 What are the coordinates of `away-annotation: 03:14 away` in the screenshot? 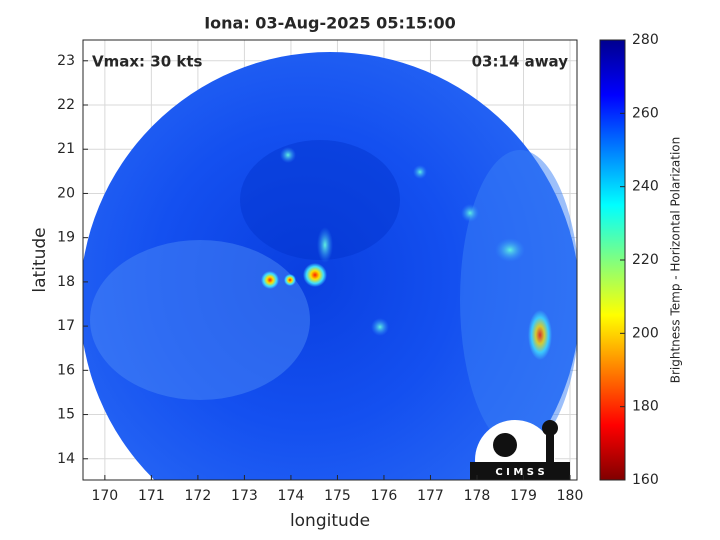 It's located at (520, 62).